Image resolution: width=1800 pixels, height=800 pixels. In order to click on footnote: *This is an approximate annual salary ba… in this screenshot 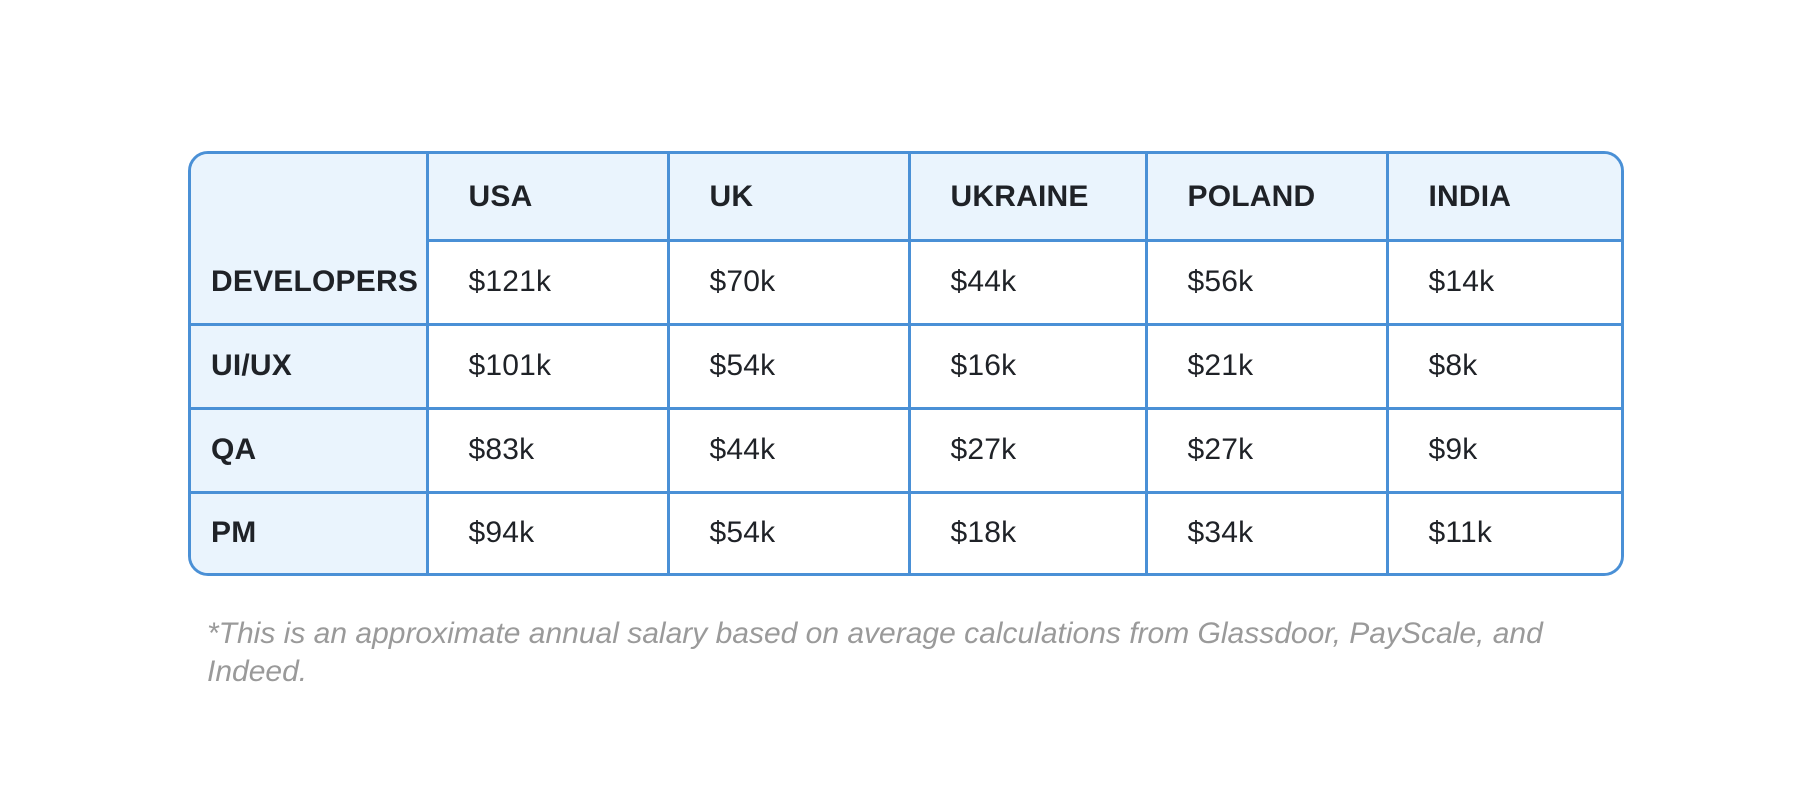, I will do `click(875, 652)`.